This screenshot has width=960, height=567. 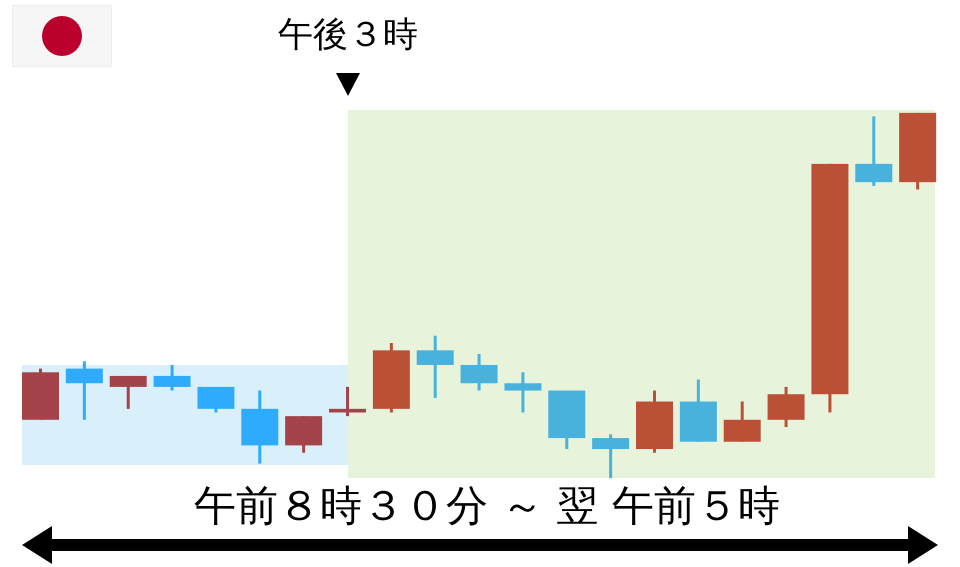 What do you see at coordinates (348, 35) in the screenshot?
I see `text: 午後３時` at bounding box center [348, 35].